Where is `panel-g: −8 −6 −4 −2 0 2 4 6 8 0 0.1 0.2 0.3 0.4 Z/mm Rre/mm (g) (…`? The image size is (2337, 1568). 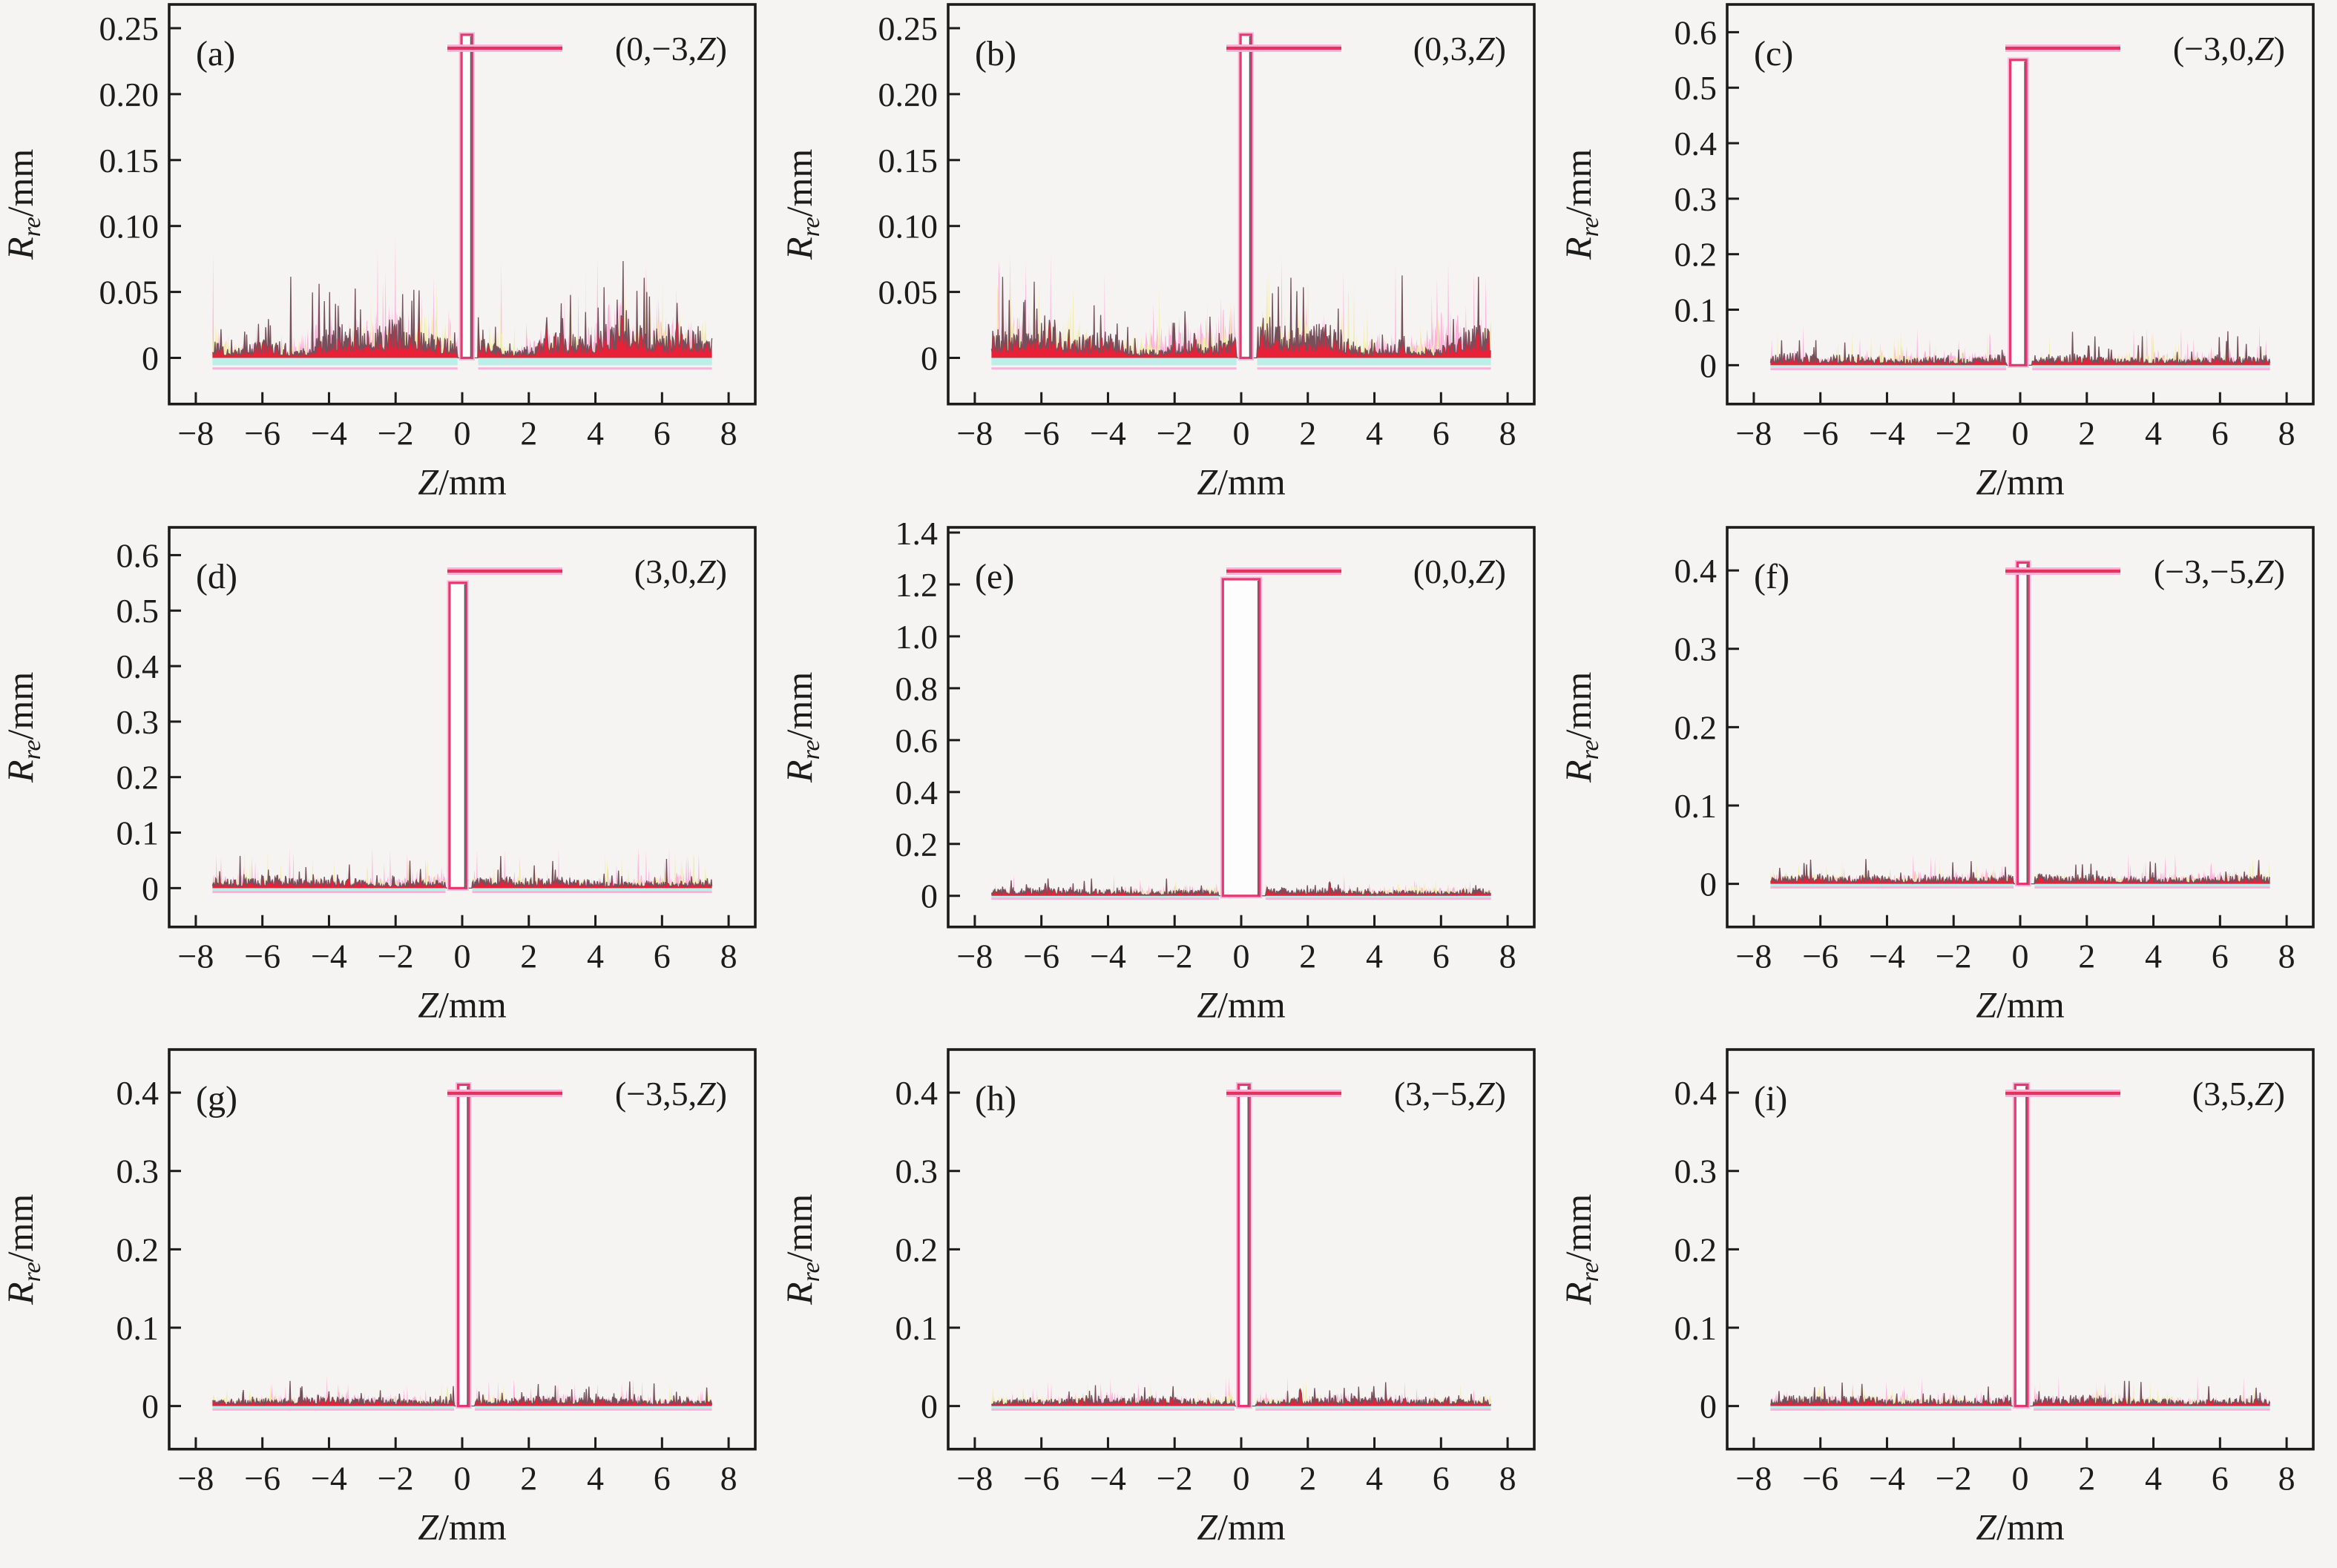
panel-g: −8 −6 −4 −2 0 2 4 6 8 0 0.1 0.2 0.3 0.4 Z/mm Rre/mm (g) (… is located at coordinates (389, 1307).